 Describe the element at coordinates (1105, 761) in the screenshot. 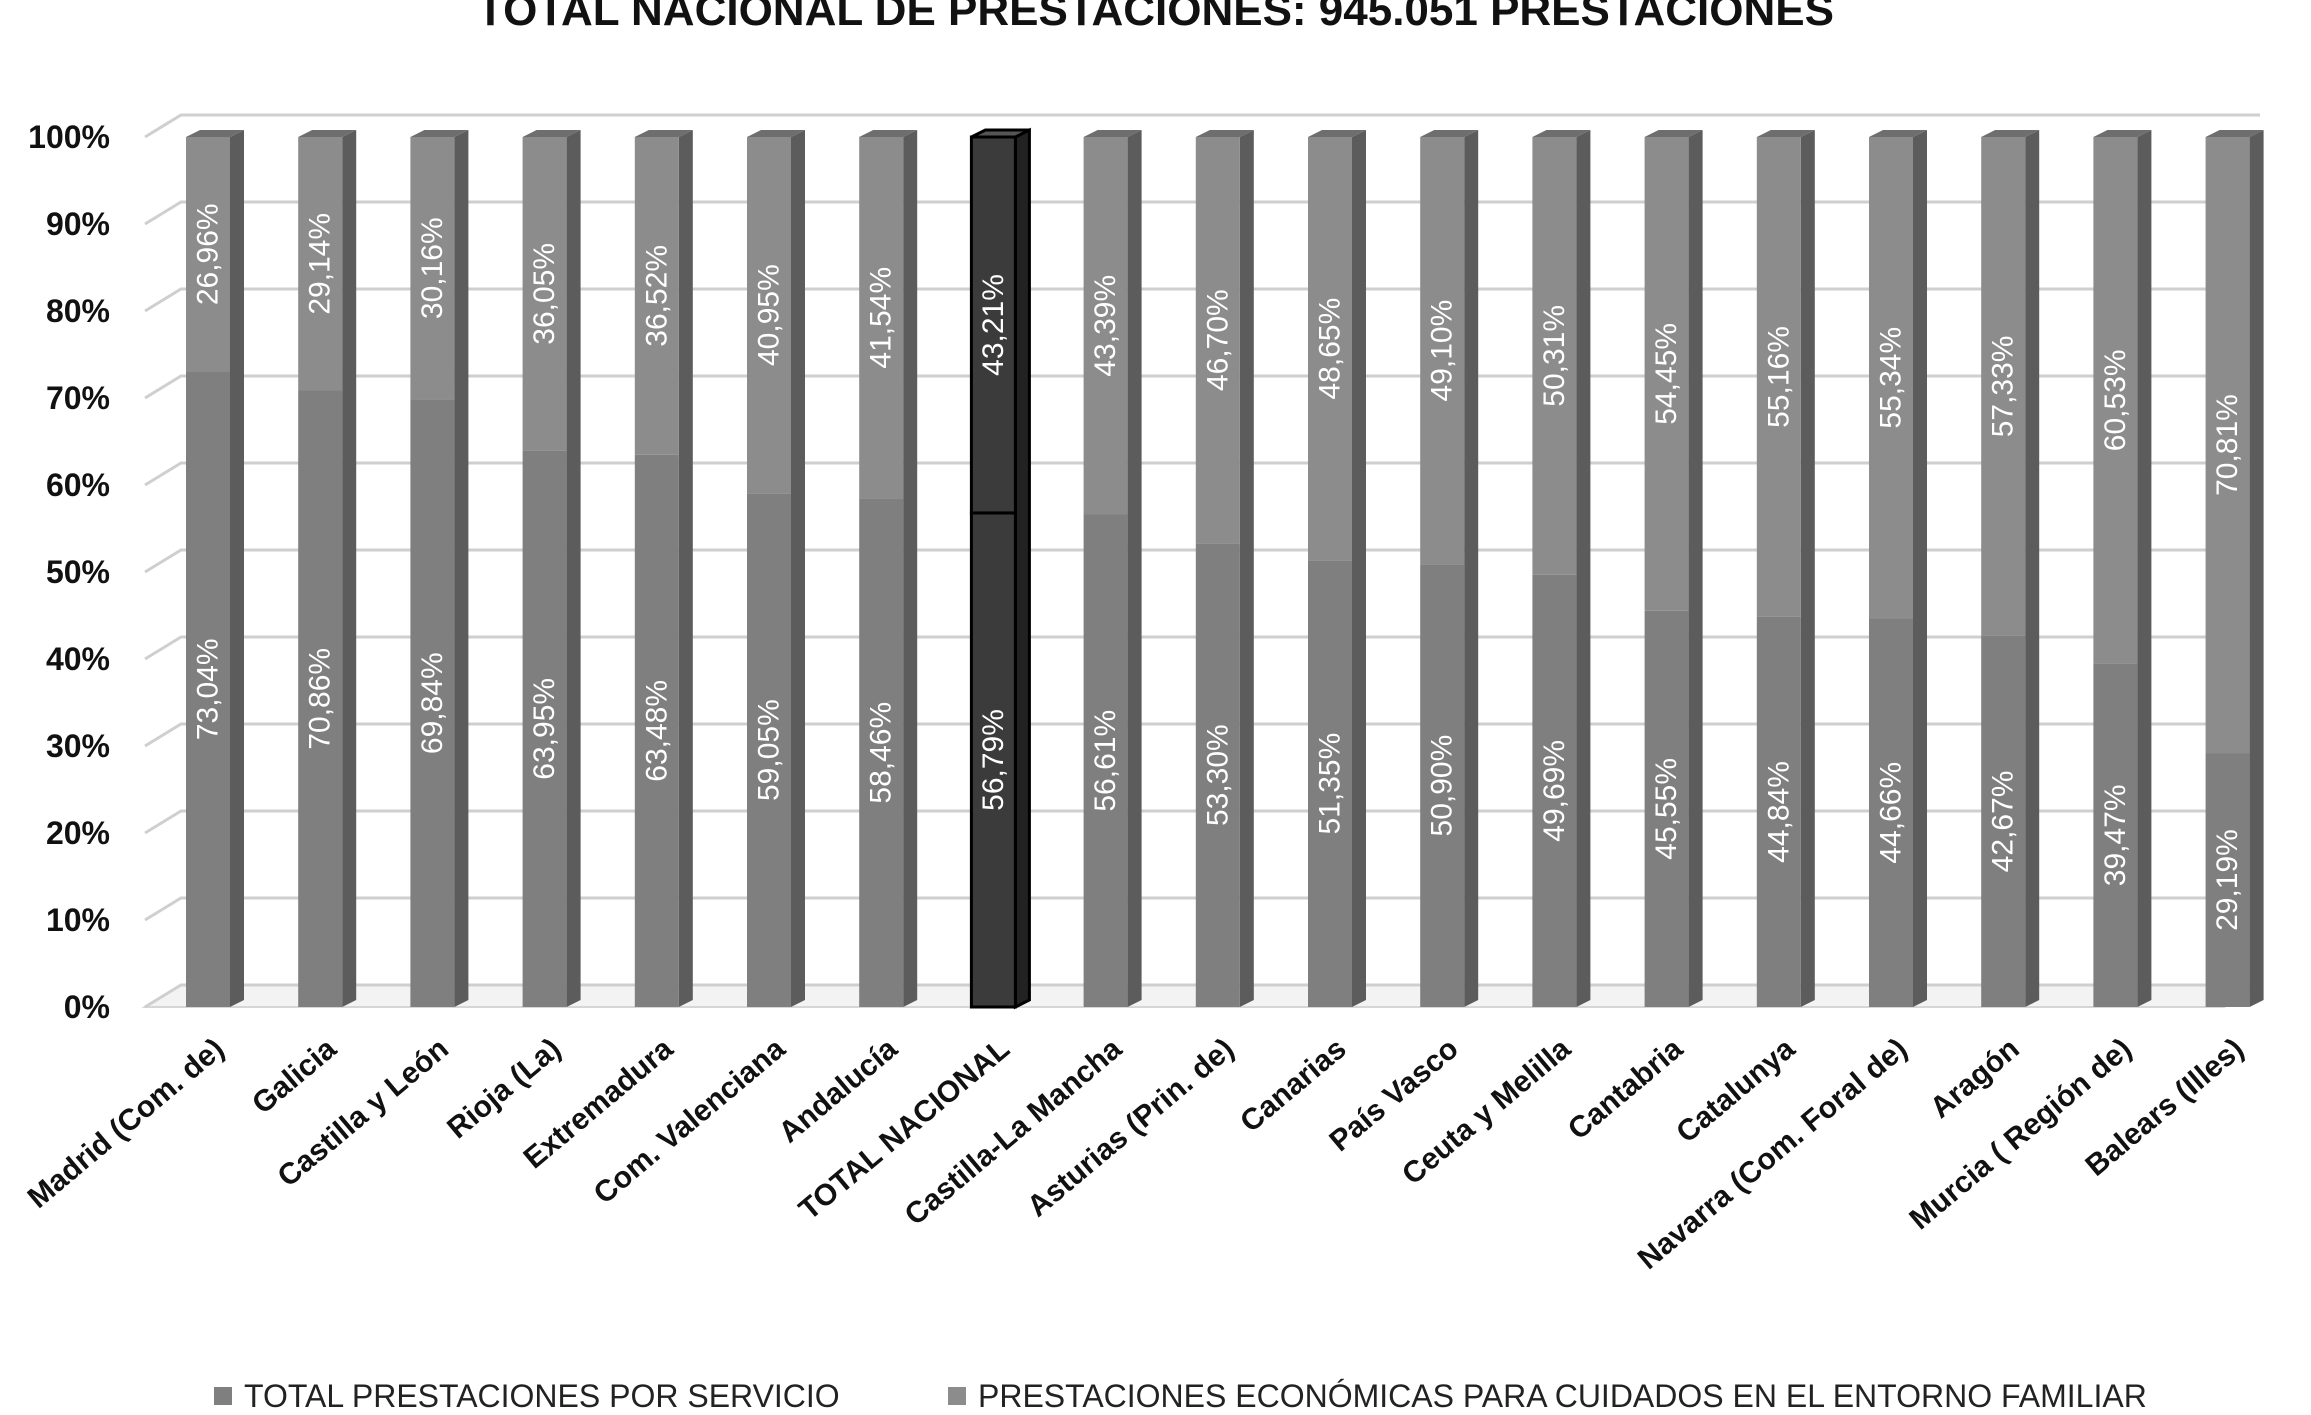

I see `data-label-servicio: 56,61%` at that location.